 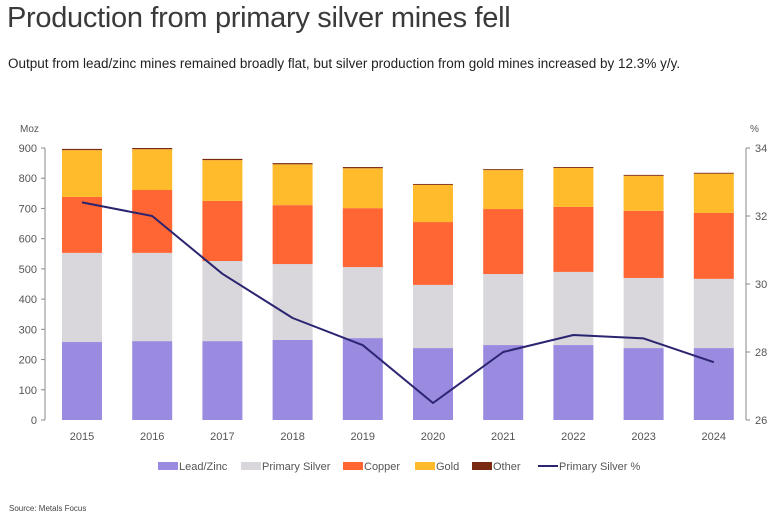 I want to click on bar-copper-2024, so click(x=713, y=245).